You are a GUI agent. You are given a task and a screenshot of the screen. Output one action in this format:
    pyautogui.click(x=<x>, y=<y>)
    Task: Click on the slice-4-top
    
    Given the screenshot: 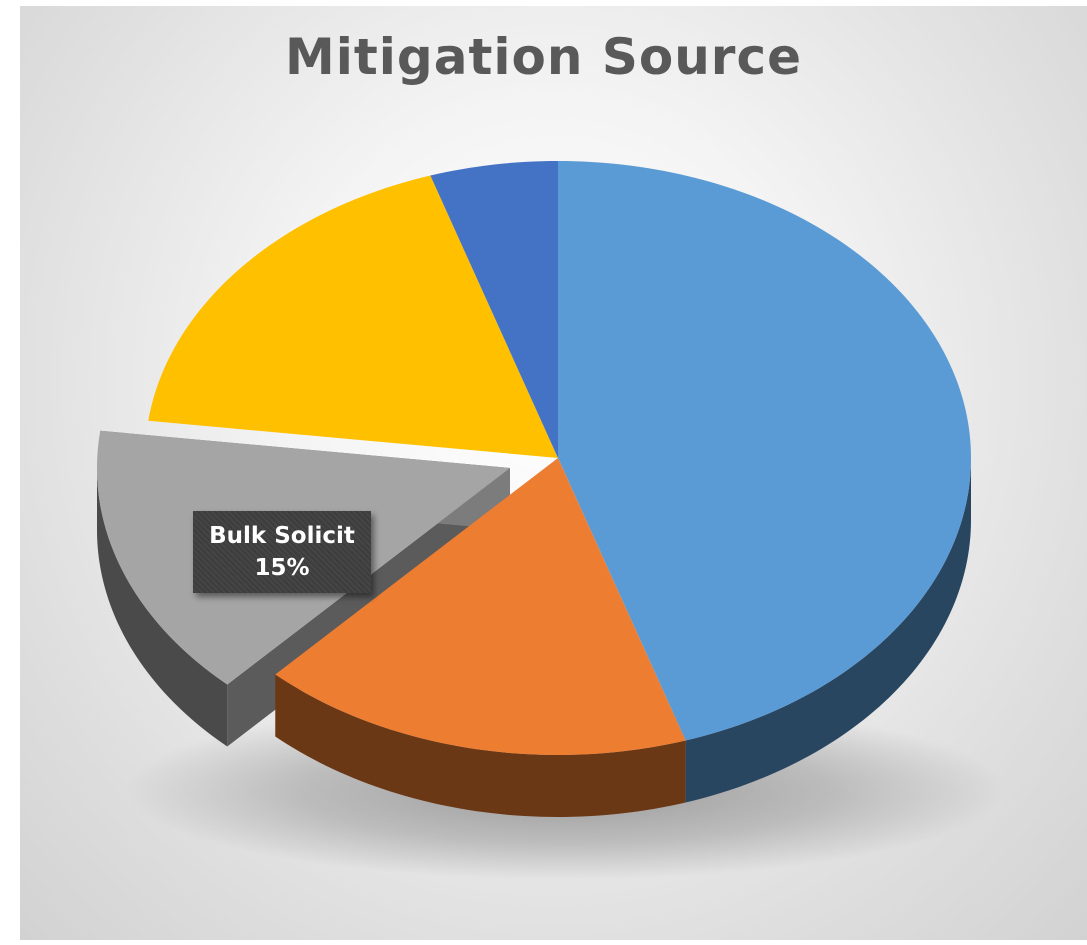 What is the action you would take?
    pyautogui.click(x=494, y=309)
    